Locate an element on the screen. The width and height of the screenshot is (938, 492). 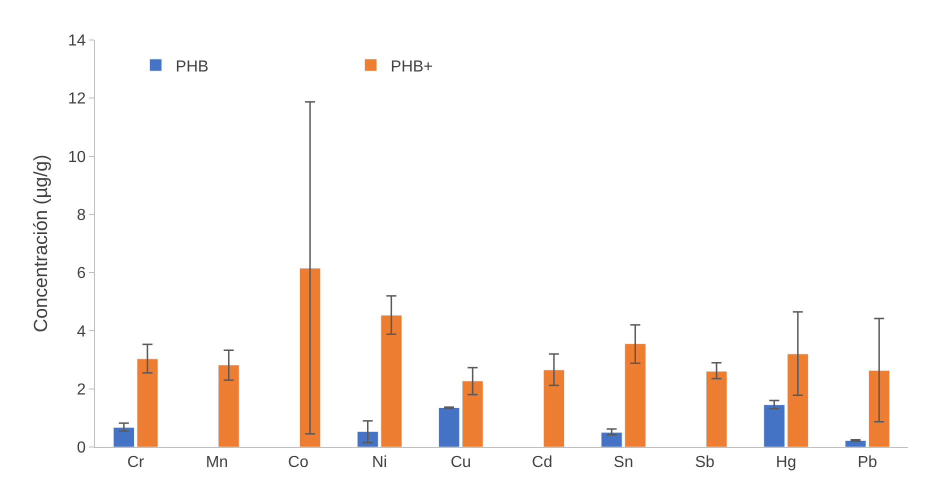
y-axis-title: Concentración (µg/g) is located at coordinates (41, 243).